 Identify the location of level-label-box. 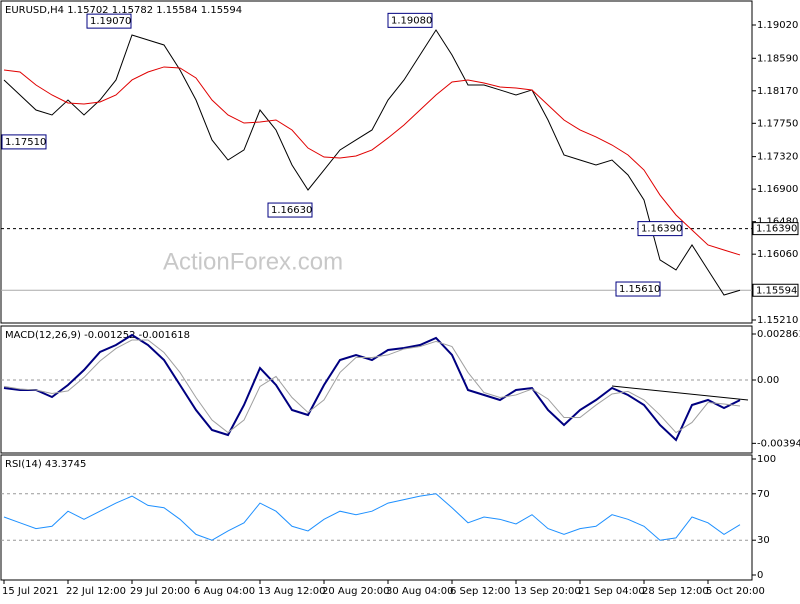
(775, 229).